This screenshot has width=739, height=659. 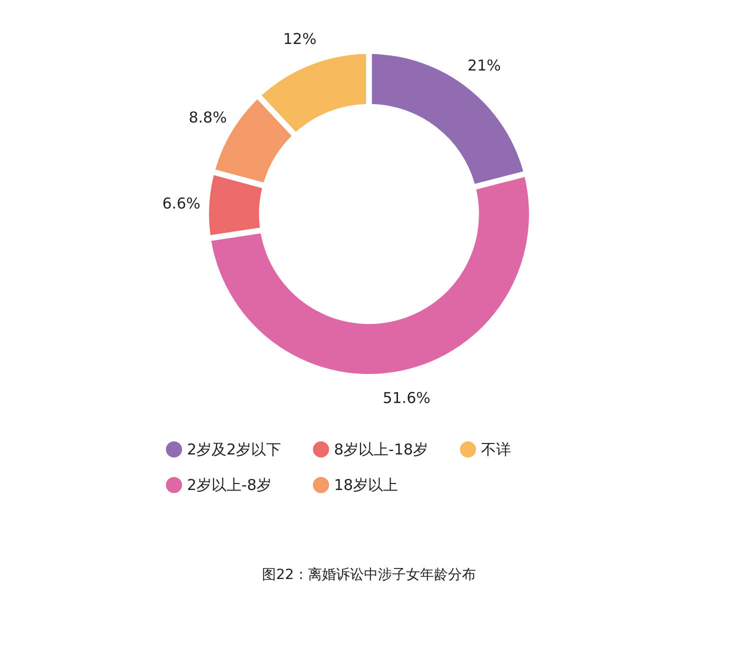 I want to click on legend-label: 8岁以上-18岁, so click(x=381, y=449).